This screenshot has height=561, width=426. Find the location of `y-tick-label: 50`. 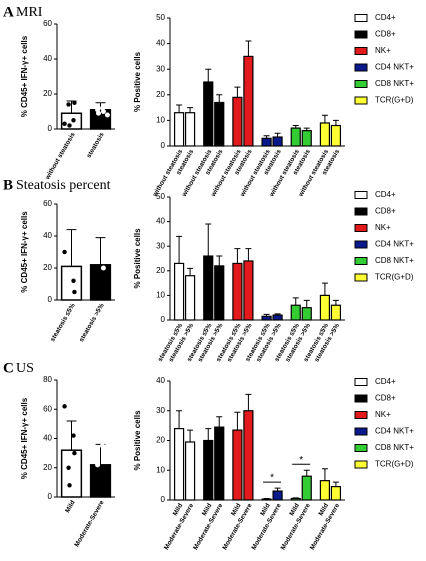

y-tick-label: 50 is located at coordinates (160, 196).